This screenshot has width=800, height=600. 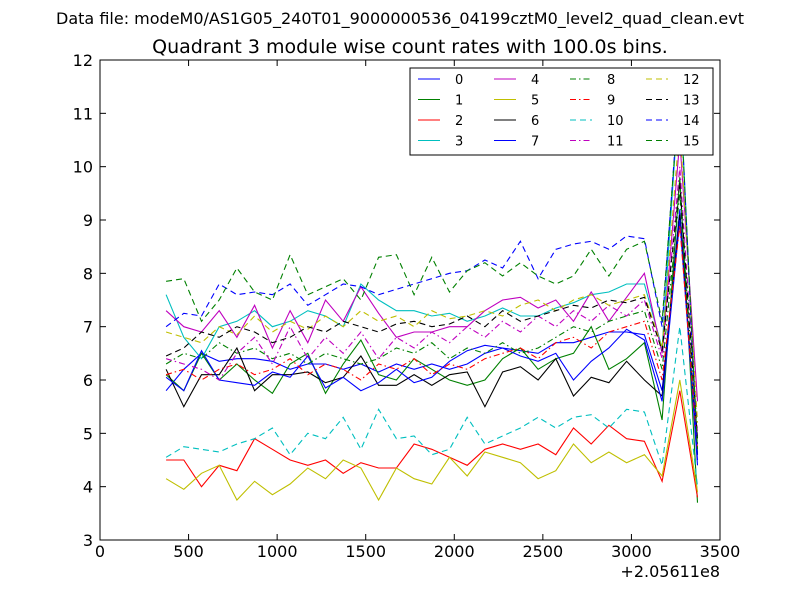 What do you see at coordinates (561, 111) in the screenshot?
I see `legend-box` at bounding box center [561, 111].